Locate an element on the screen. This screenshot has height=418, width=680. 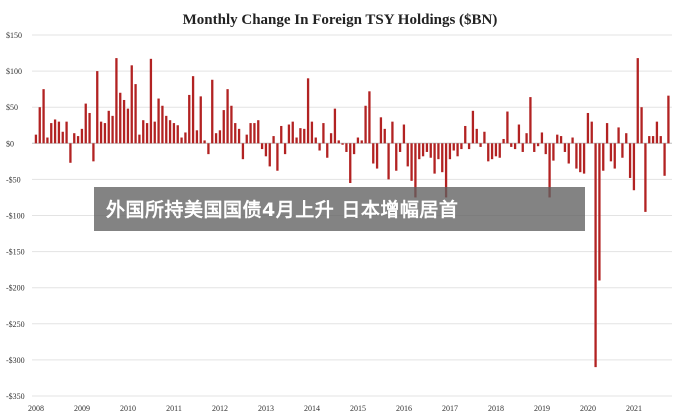
y-tick-label: -$300 is located at coordinates (15, 360).